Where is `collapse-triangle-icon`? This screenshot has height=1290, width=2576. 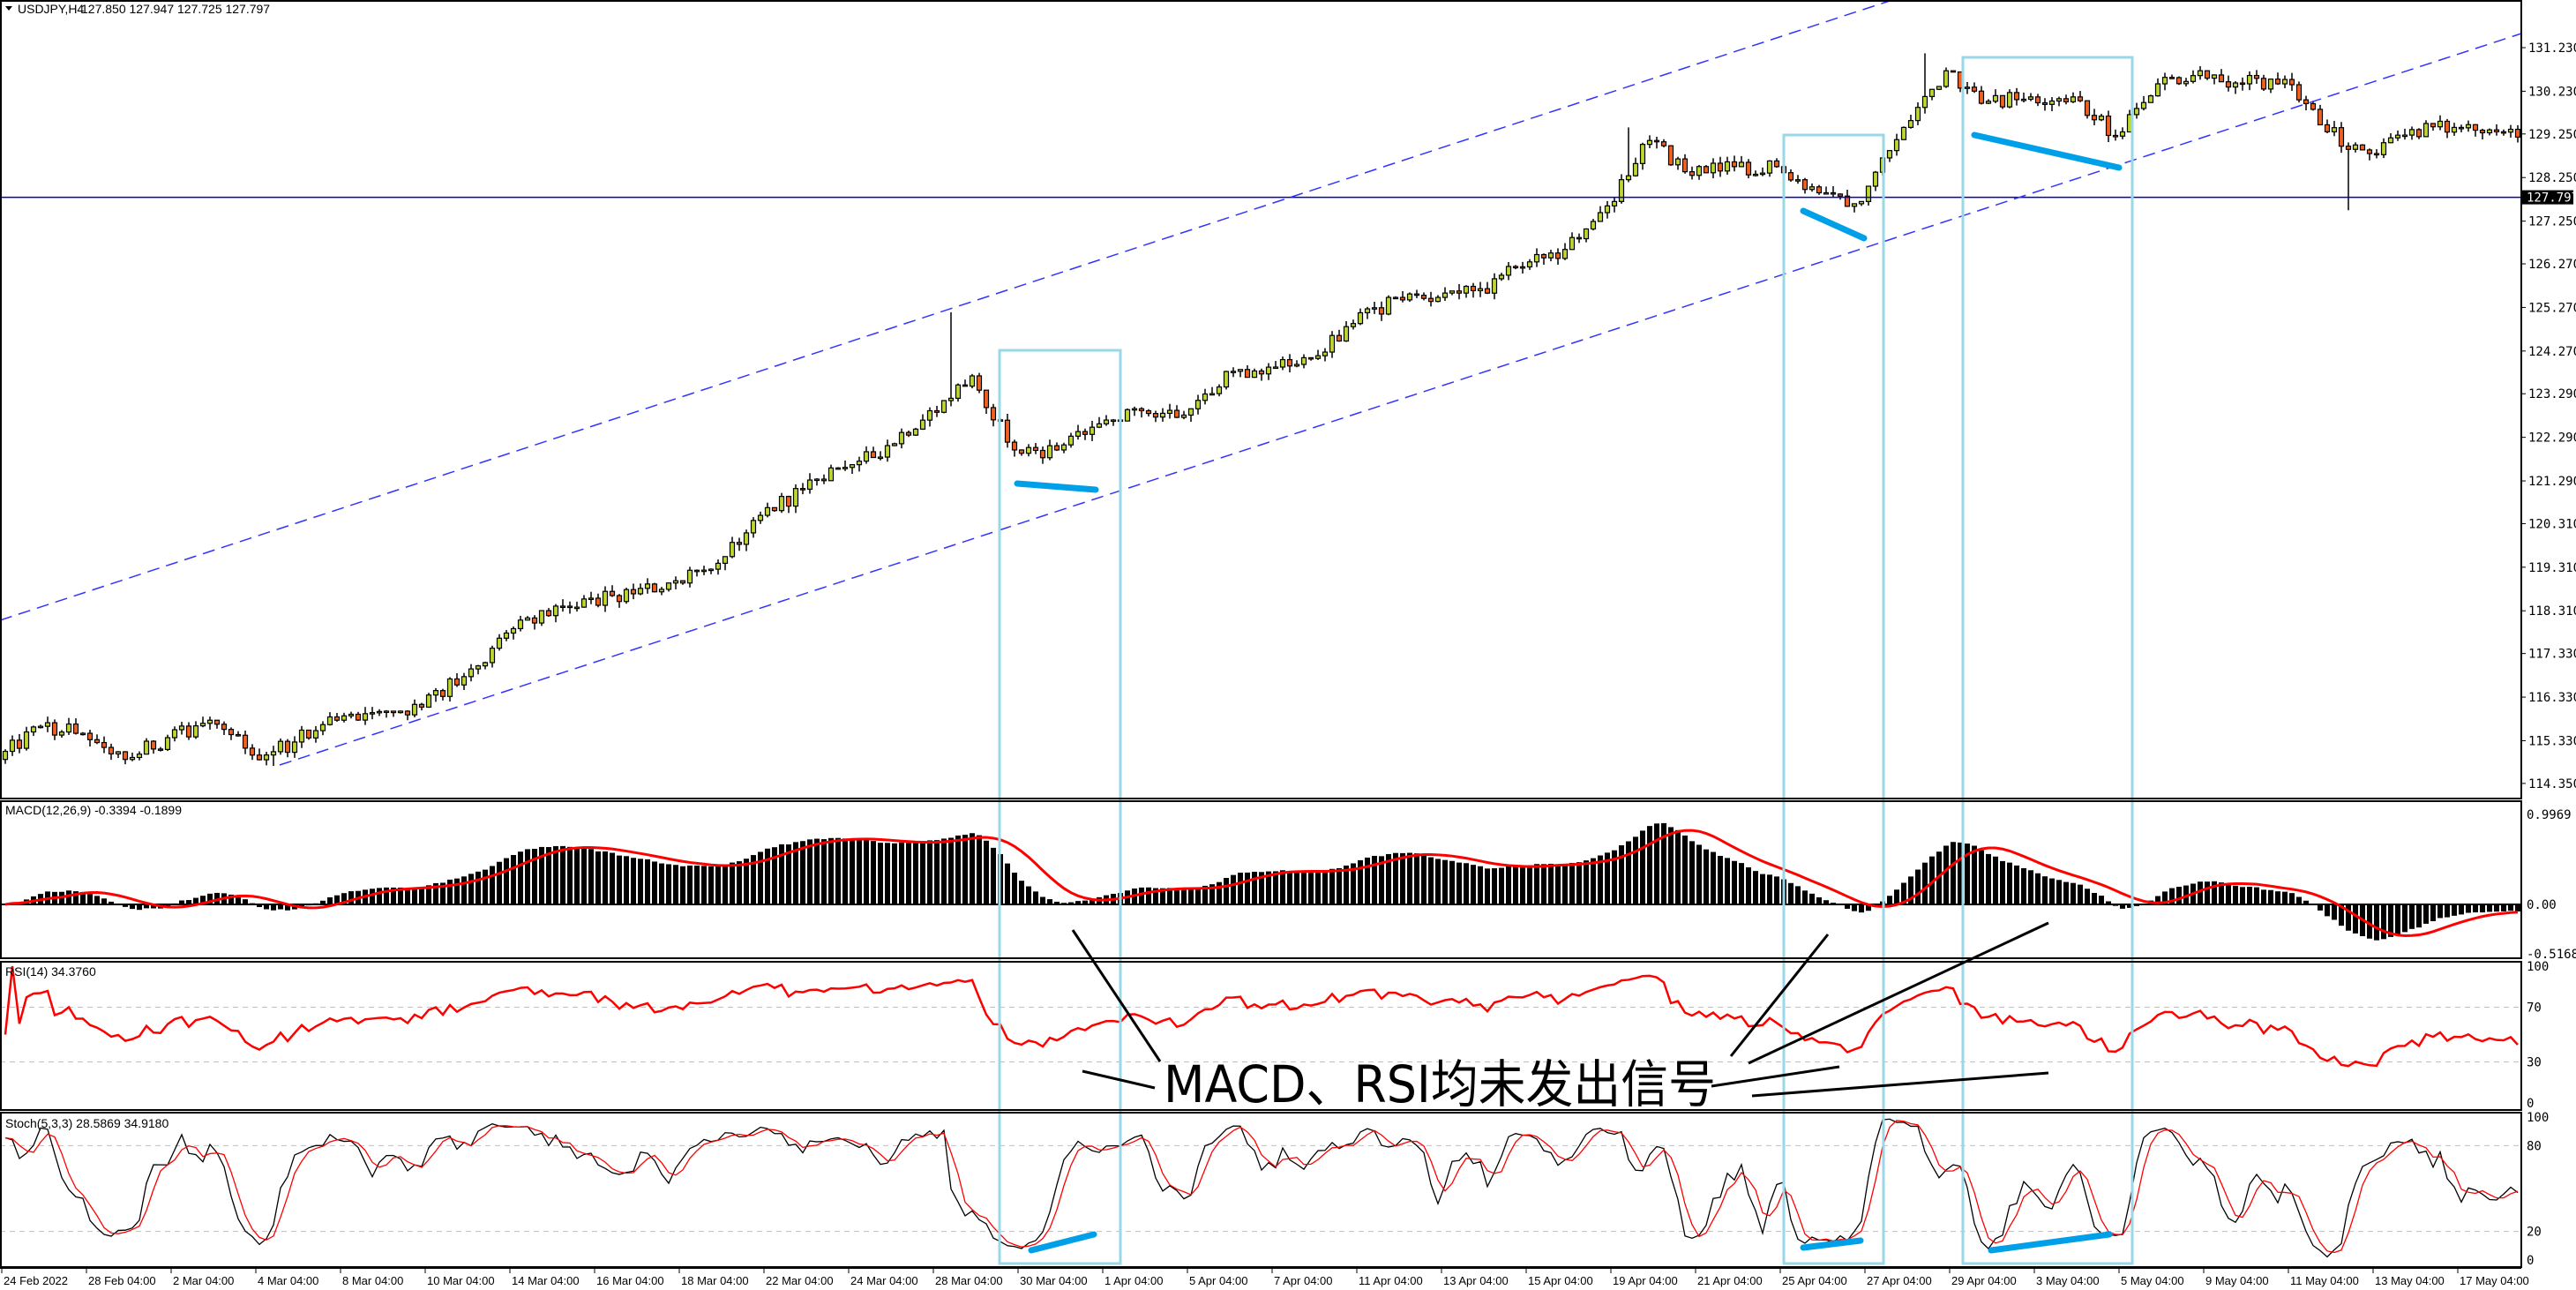 collapse-triangle-icon is located at coordinates (9, 8).